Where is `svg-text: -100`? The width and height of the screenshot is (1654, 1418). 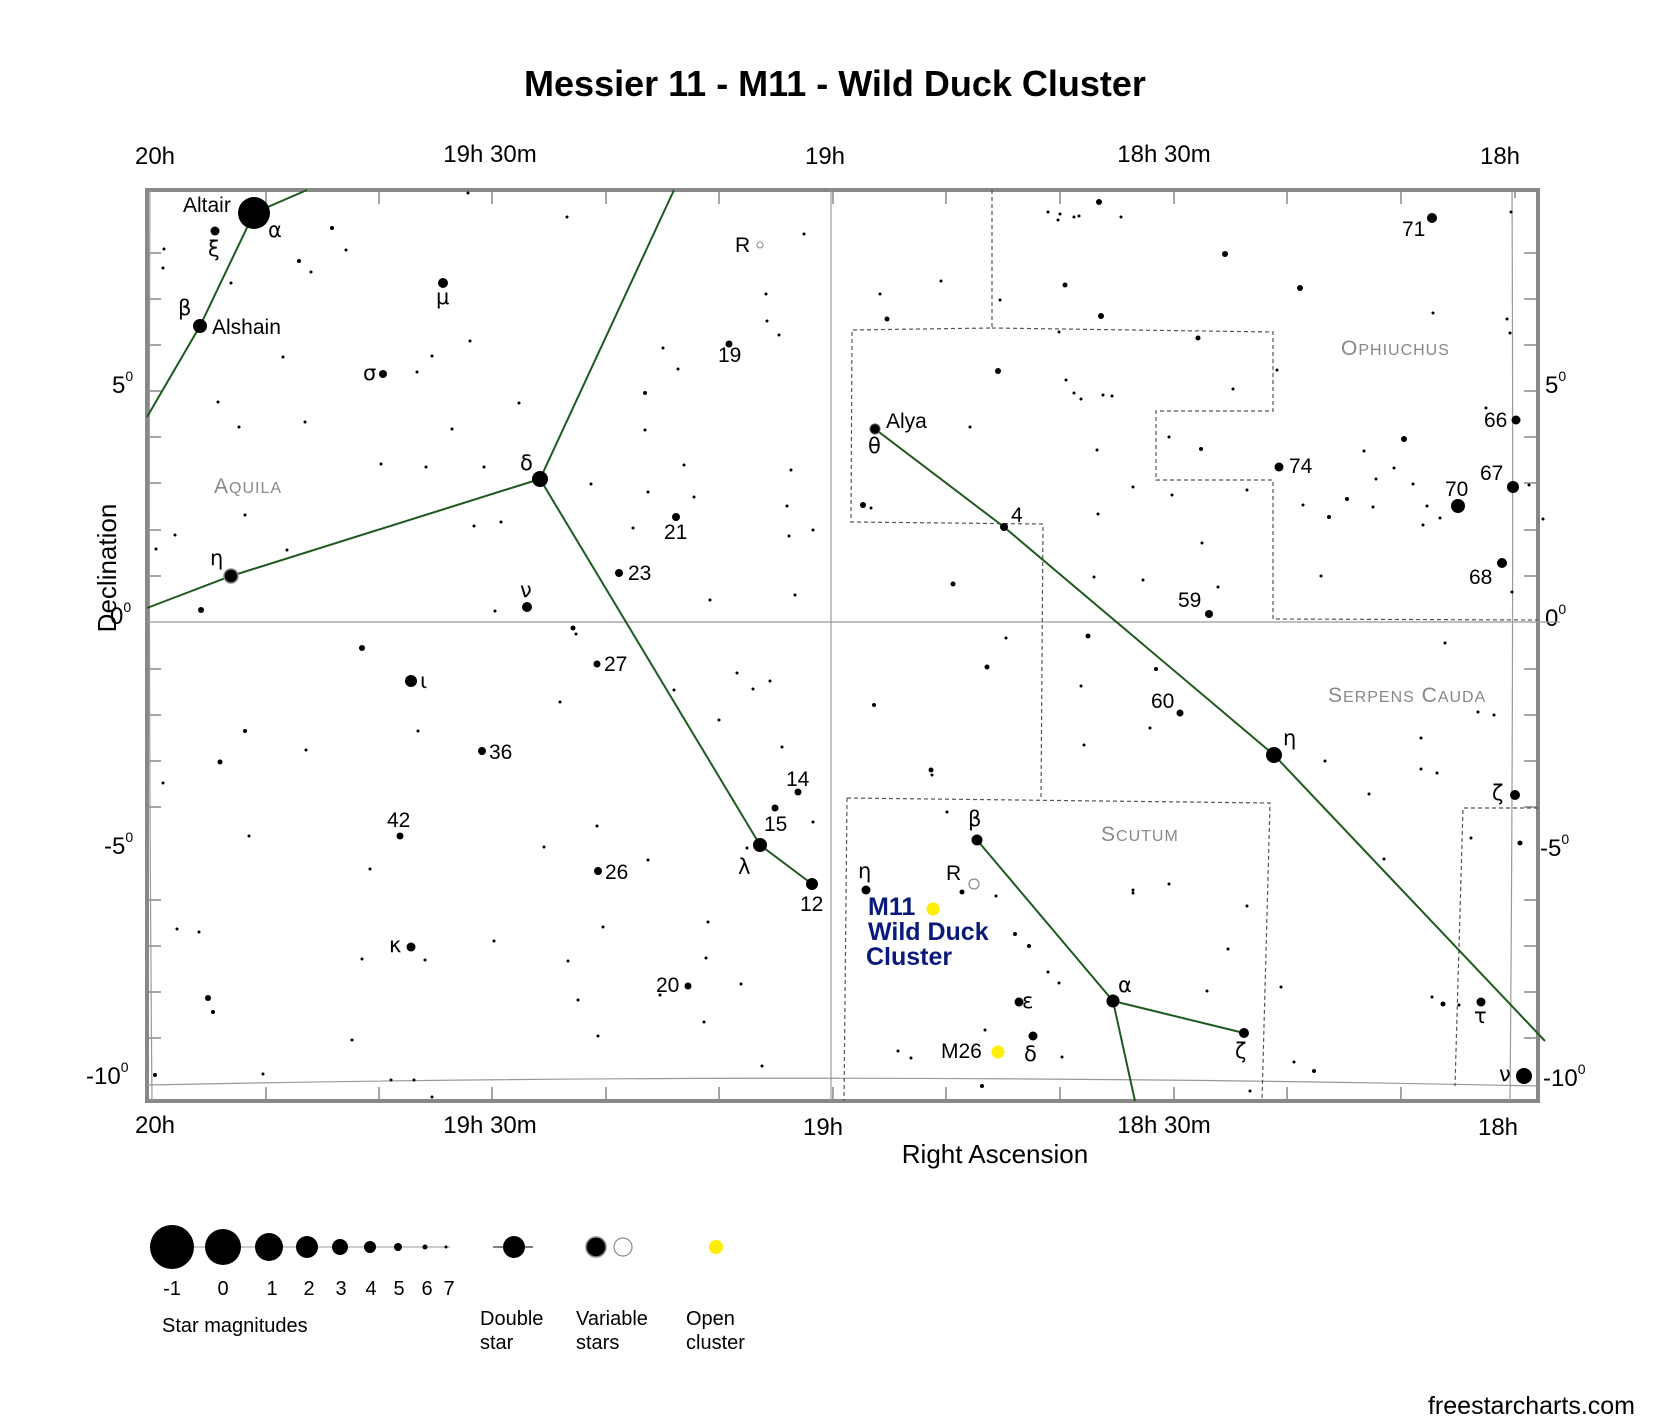 svg-text: -100 is located at coordinates (107, 1074).